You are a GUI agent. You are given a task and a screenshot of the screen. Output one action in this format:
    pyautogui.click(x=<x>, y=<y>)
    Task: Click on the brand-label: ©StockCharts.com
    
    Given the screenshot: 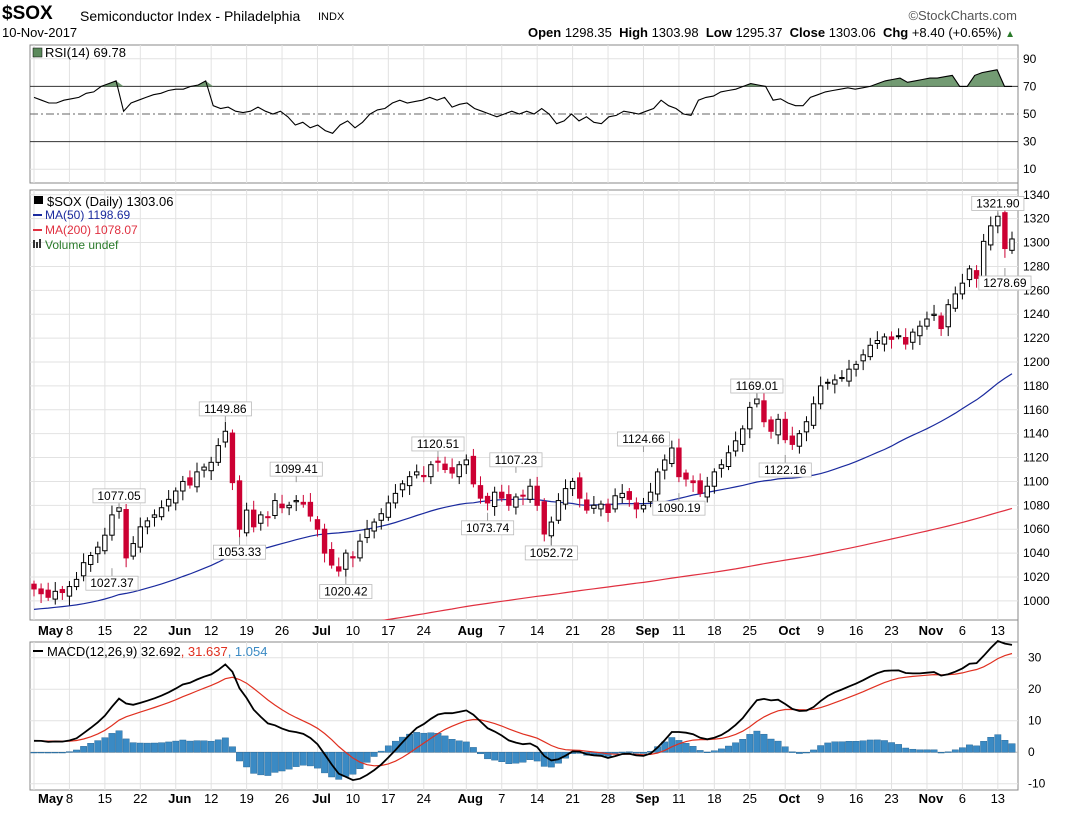 What is the action you would take?
    pyautogui.click(x=962, y=15)
    